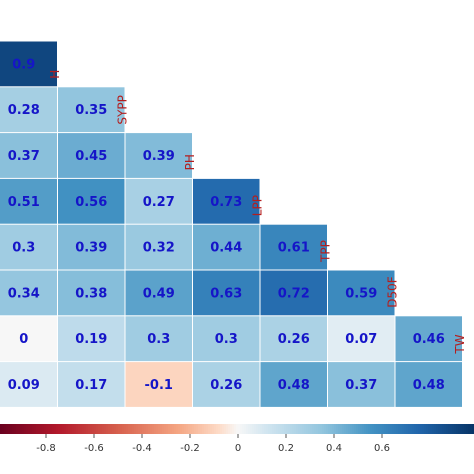 The height and width of the screenshot is (474, 474). What do you see at coordinates (55, 74) in the screenshot?
I see `variable-label: H` at bounding box center [55, 74].